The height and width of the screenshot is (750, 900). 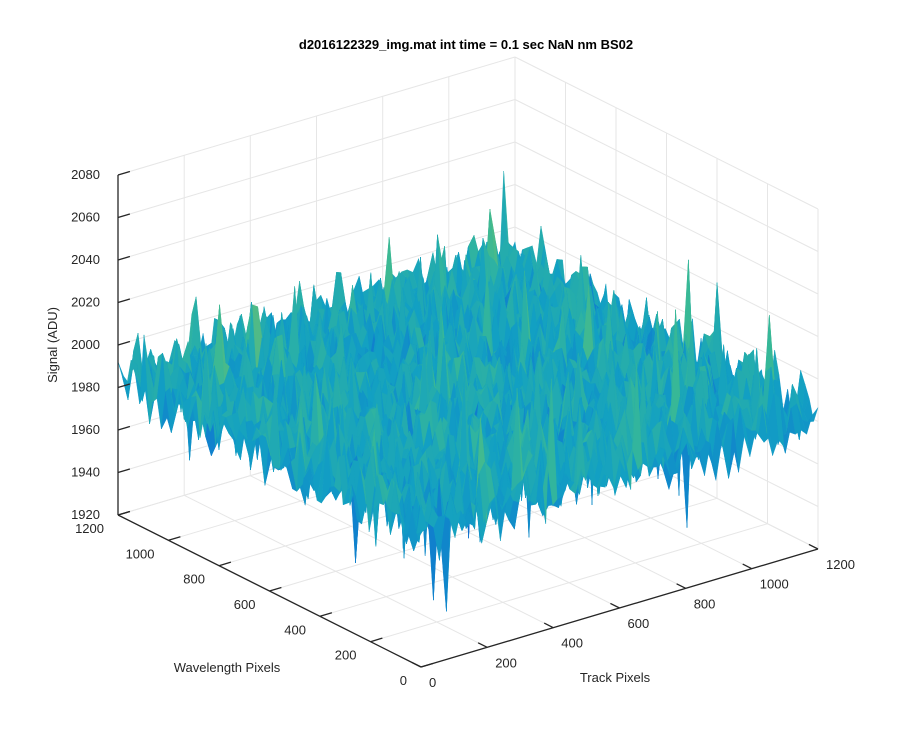 What do you see at coordinates (840, 564) in the screenshot?
I see `x-tick-label: 1200` at bounding box center [840, 564].